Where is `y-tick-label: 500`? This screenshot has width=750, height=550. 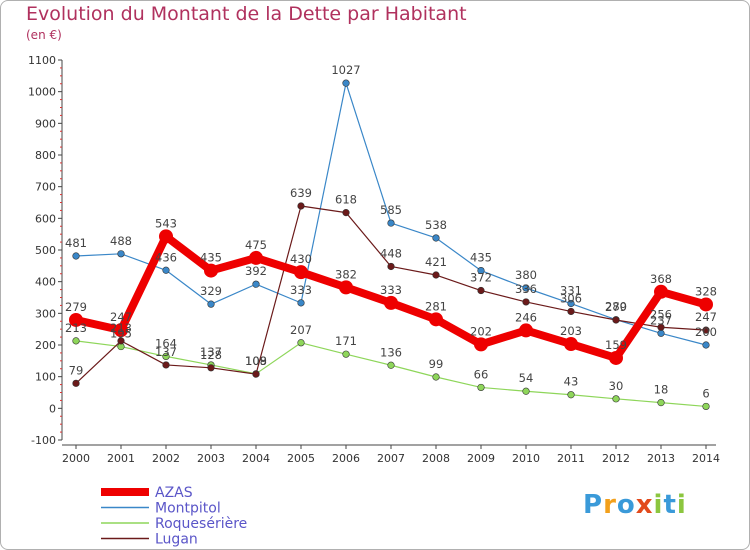 y-tick-label: 500 is located at coordinates (45, 250).